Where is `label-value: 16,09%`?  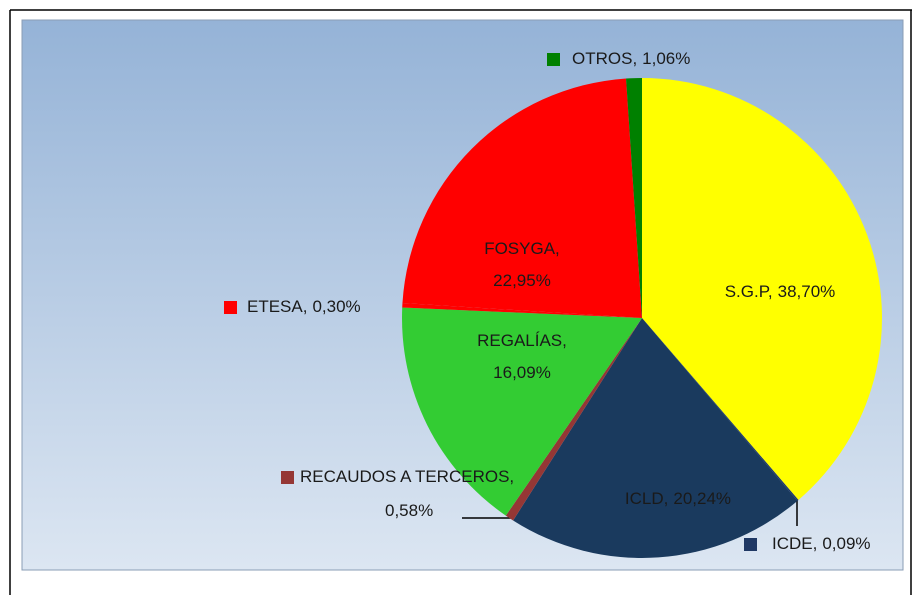 label-value: 16,09% is located at coordinates (522, 372).